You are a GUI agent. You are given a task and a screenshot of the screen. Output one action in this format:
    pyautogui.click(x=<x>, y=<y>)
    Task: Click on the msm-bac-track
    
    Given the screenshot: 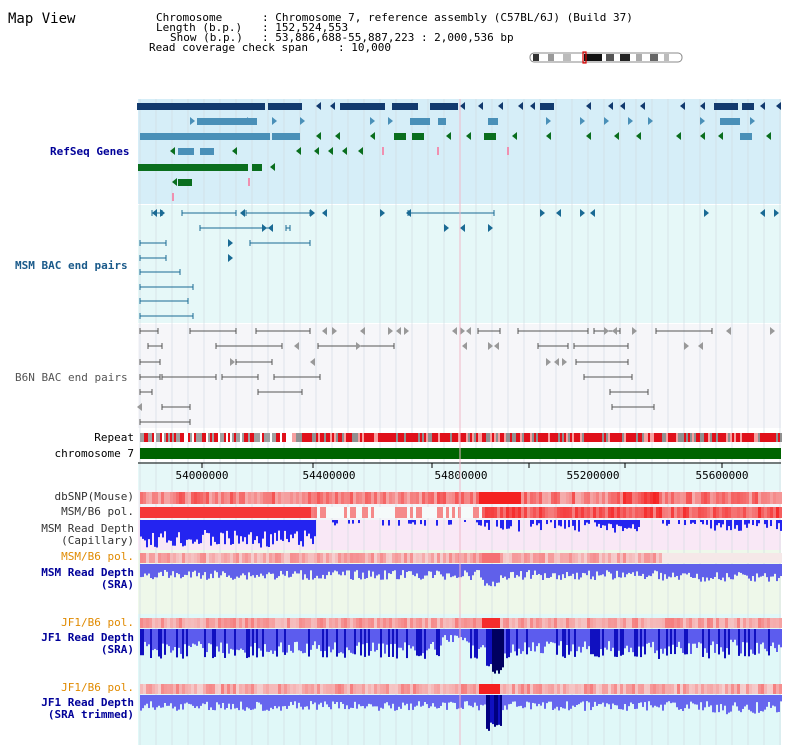 What is the action you would take?
    pyautogui.click(x=459, y=264)
    